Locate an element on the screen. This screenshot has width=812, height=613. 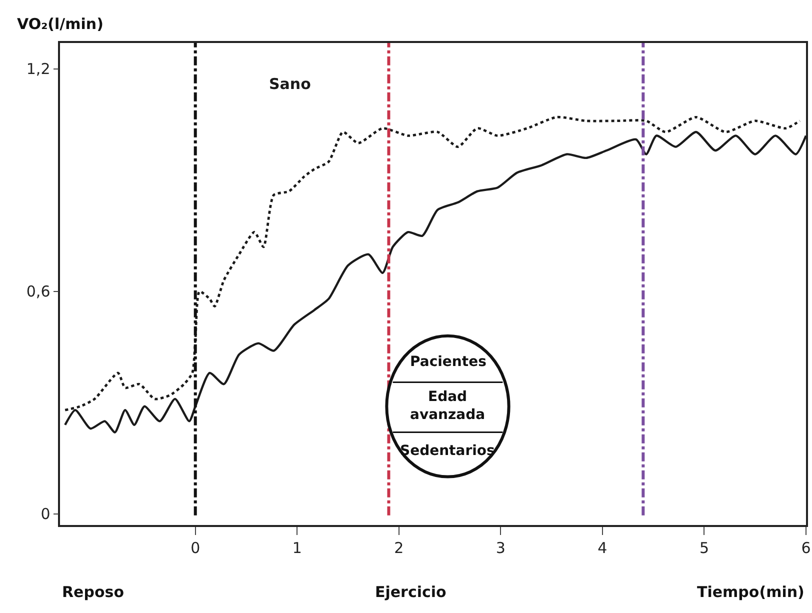
y-tick-label: 0 is located at coordinates (45, 514).